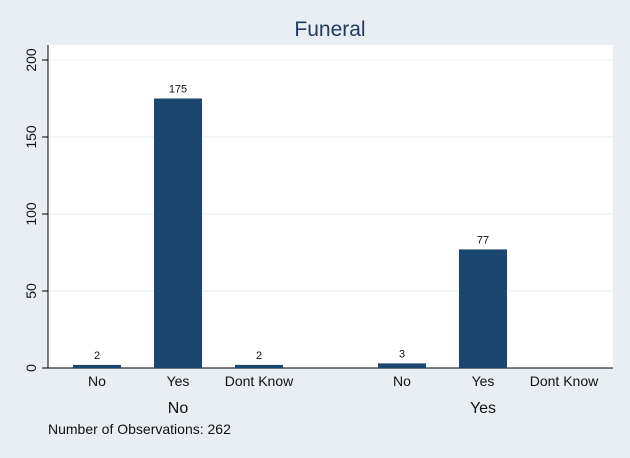  I want to click on observations-note: Number of Observations: 262, so click(139, 429).